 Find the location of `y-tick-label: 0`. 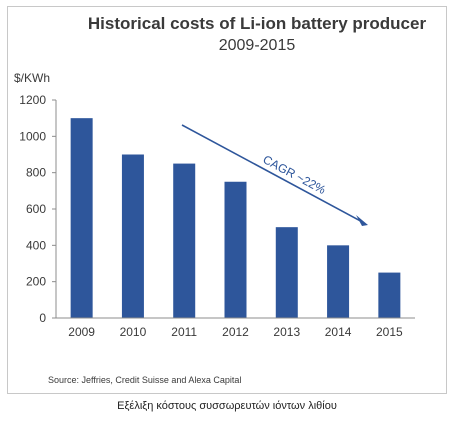

y-tick-label: 0 is located at coordinates (42, 318).